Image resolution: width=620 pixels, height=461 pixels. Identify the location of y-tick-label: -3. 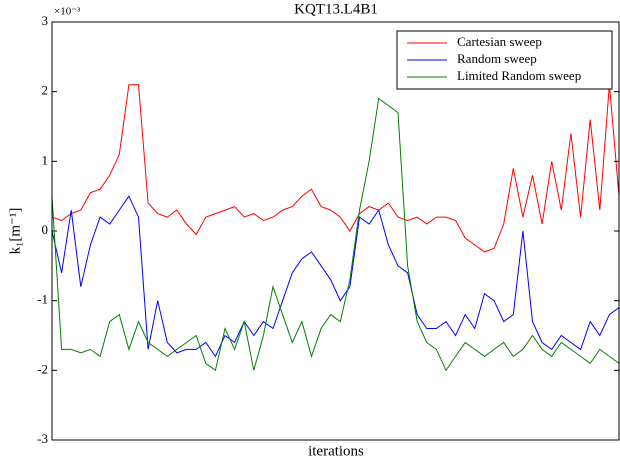
(42, 438).